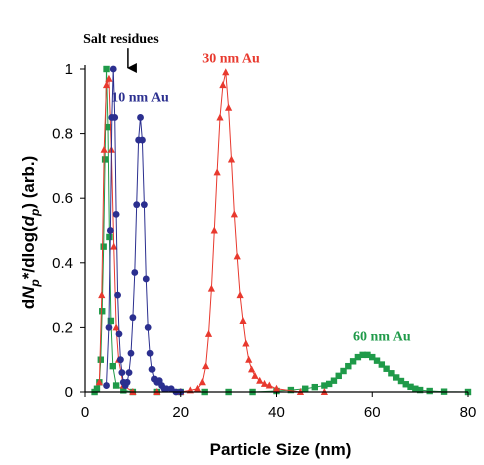  I want to click on y-tick-label: 0.4, so click(62, 263).